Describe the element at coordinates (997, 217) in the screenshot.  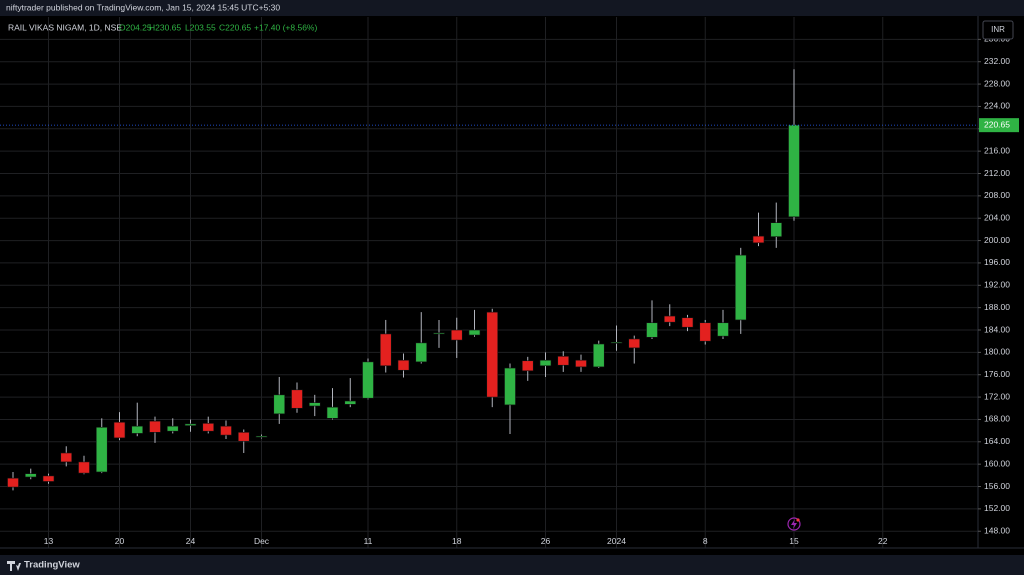
I see `y-tick-label: 204.00` at that location.